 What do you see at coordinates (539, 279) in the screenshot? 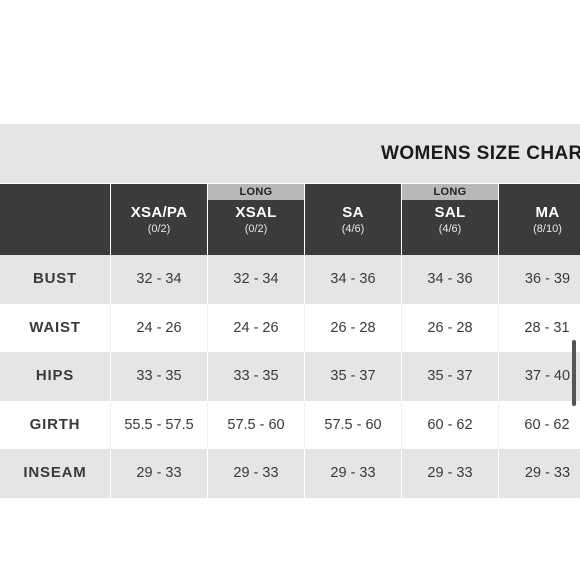
I see `table-cell: 36 - 39` at bounding box center [539, 279].